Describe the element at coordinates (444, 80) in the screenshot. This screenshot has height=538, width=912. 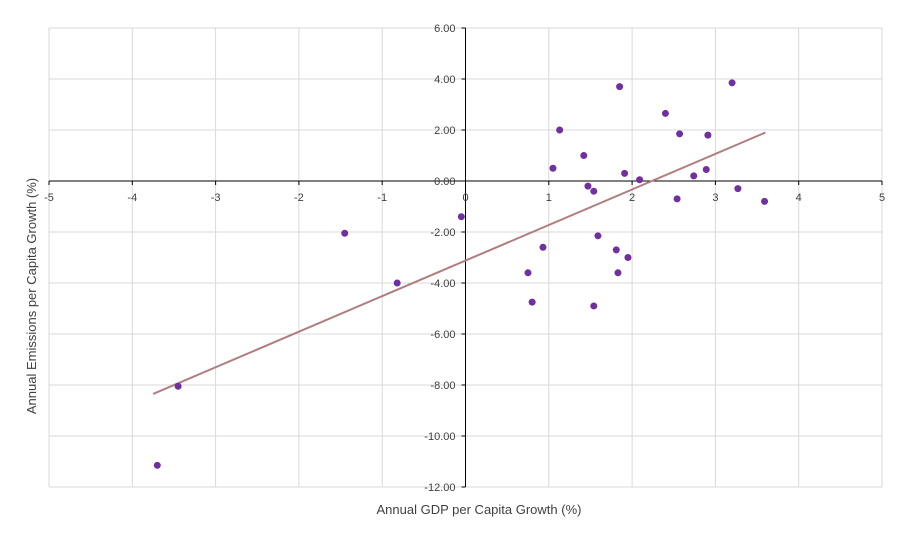
I see `y-tick-label: 4.00` at that location.